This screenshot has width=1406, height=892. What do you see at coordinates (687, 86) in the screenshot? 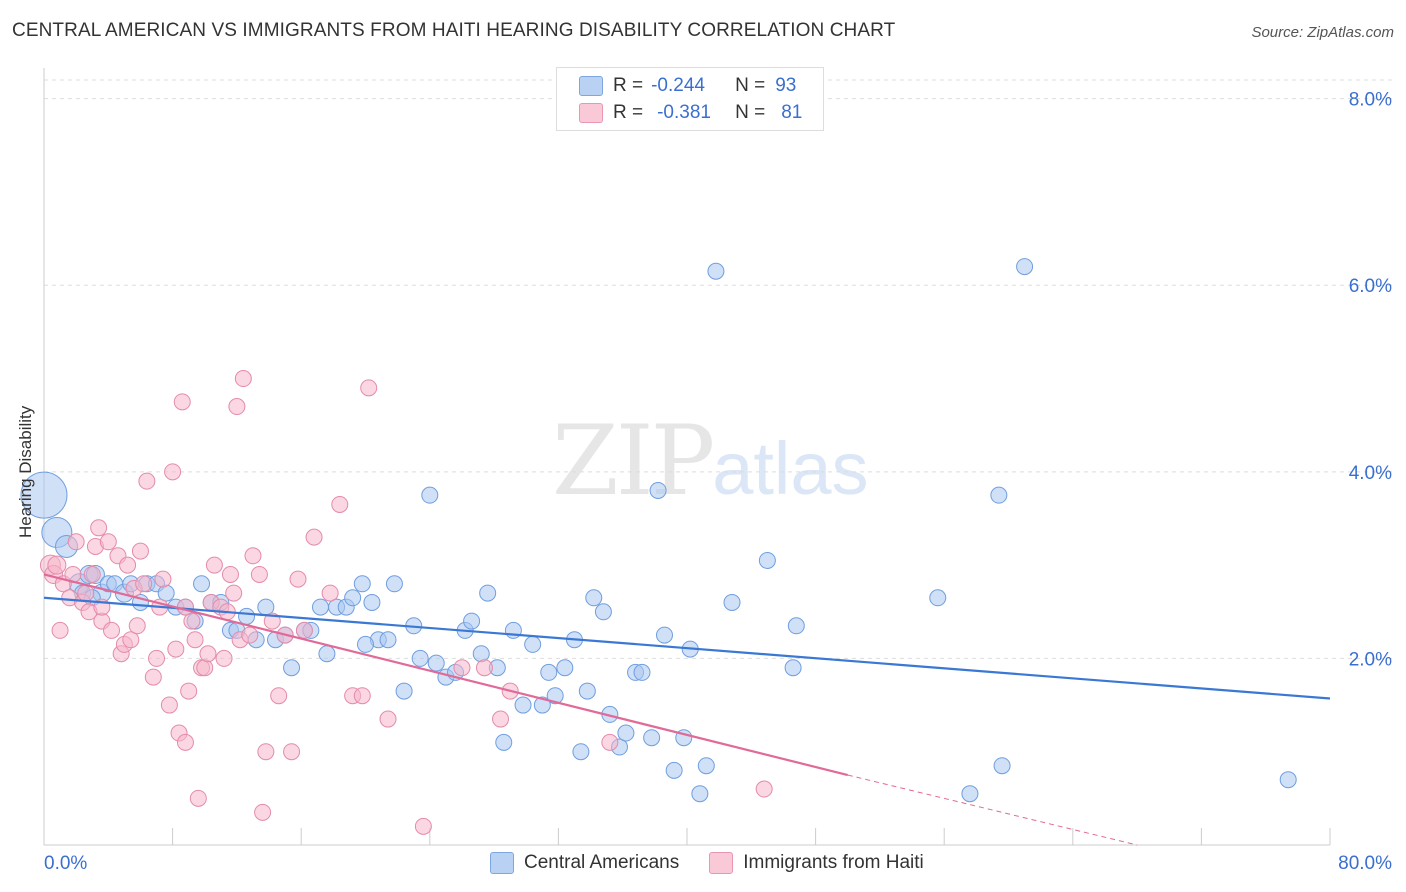
I see `legend-row-central-americans: R = -0.244 N = 93` at bounding box center [687, 86].